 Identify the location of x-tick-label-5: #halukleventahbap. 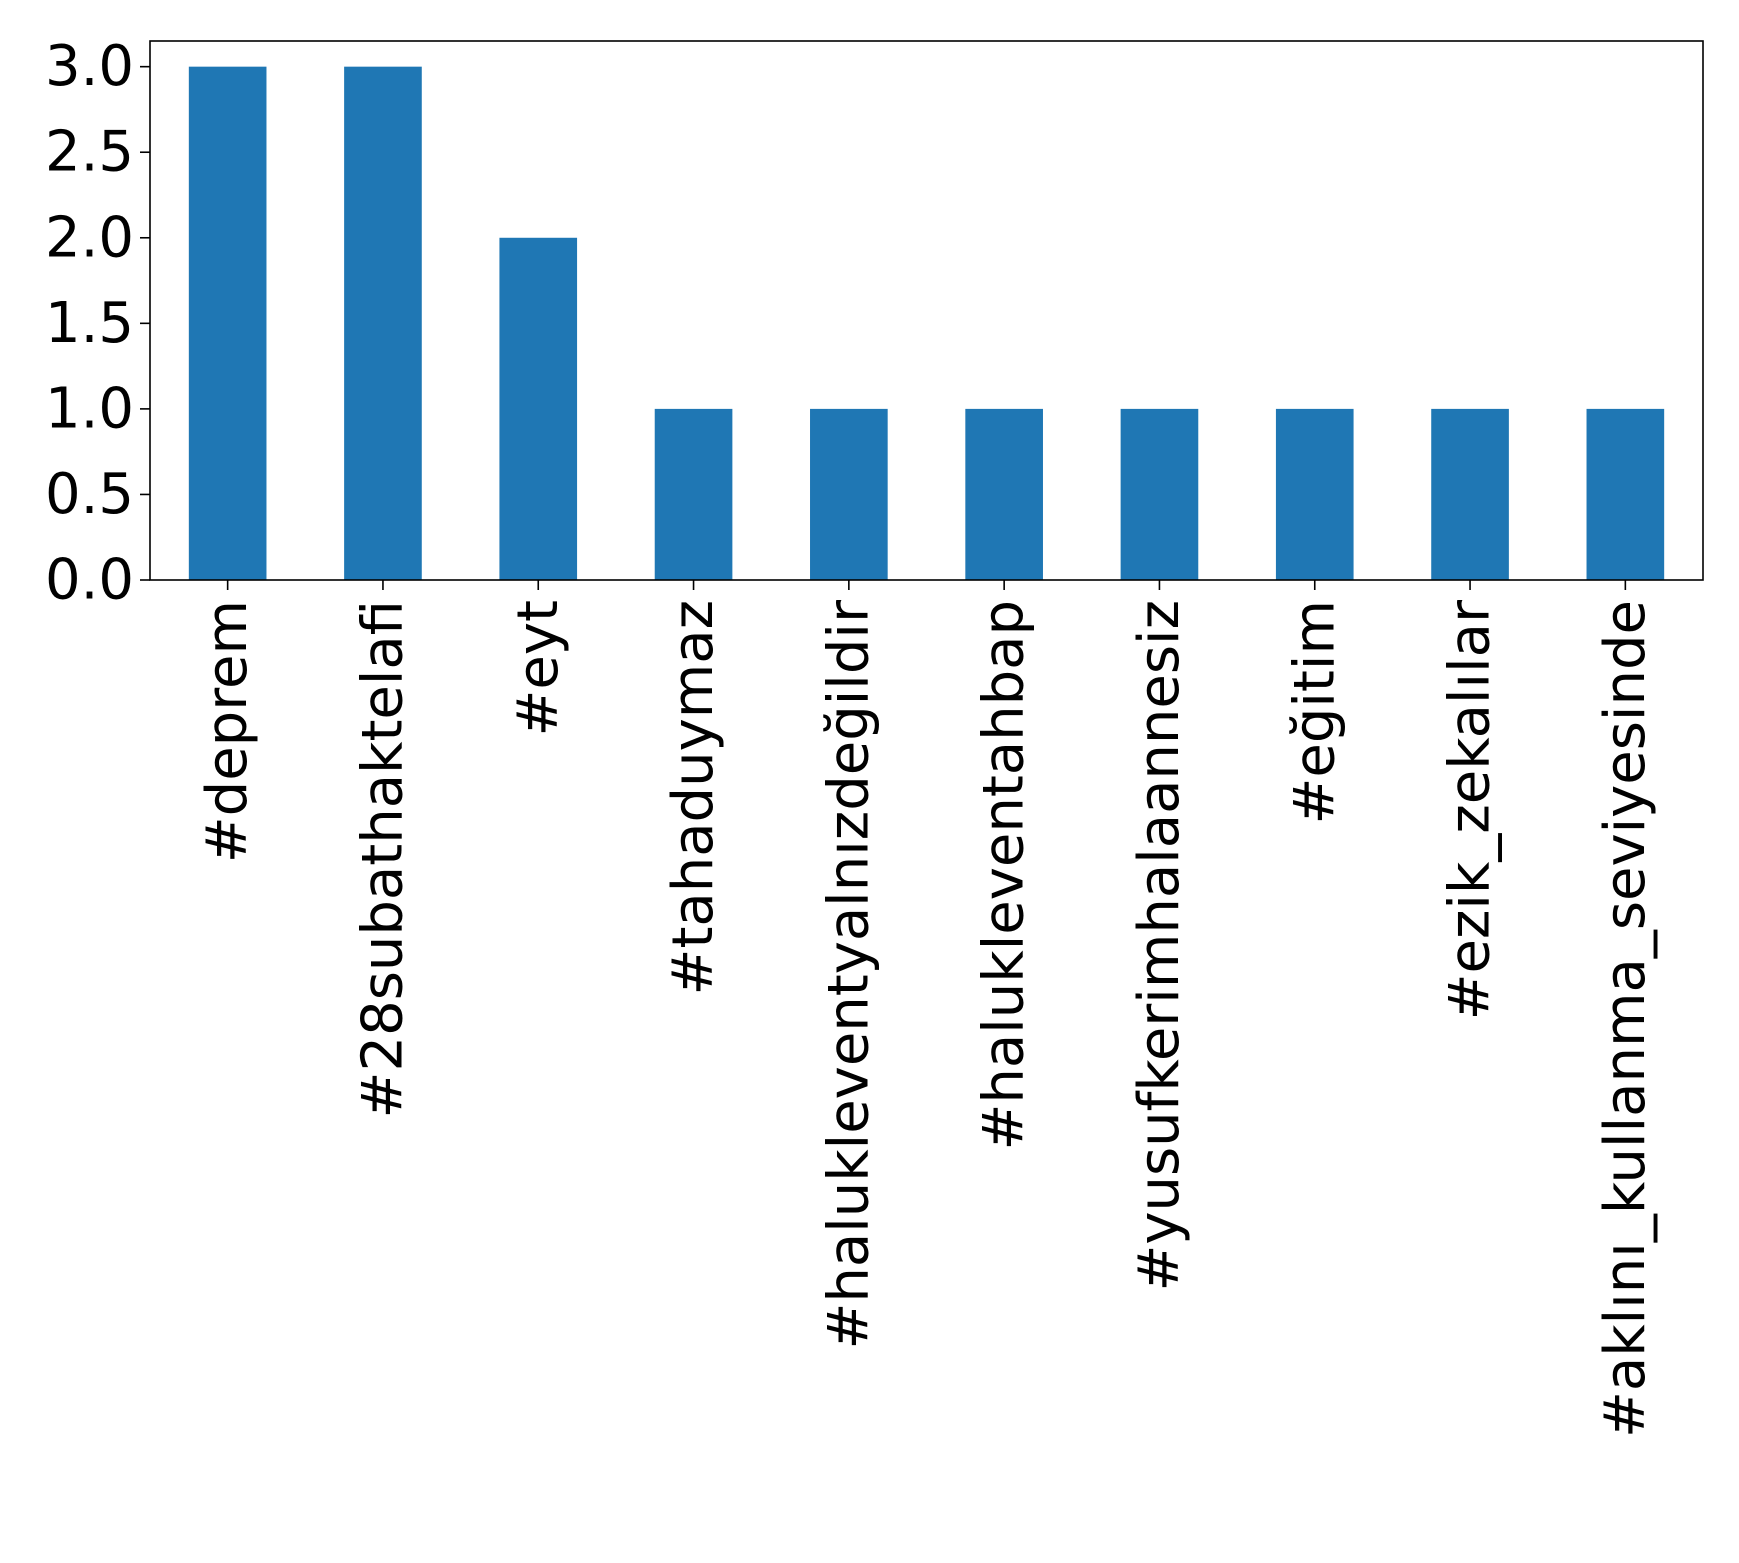
(1004, 875).